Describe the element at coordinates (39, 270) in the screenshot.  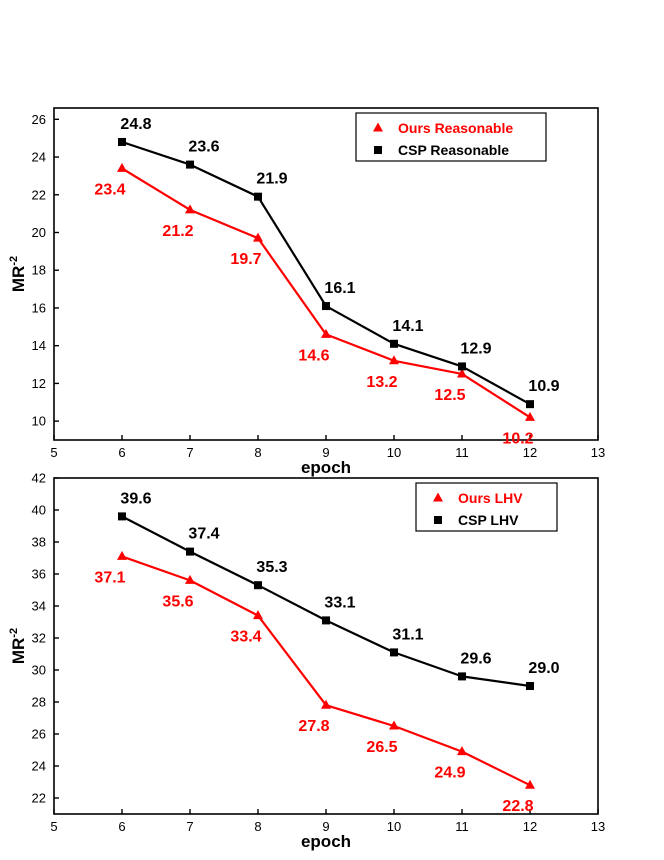
I see `y-tick-label: 18` at that location.